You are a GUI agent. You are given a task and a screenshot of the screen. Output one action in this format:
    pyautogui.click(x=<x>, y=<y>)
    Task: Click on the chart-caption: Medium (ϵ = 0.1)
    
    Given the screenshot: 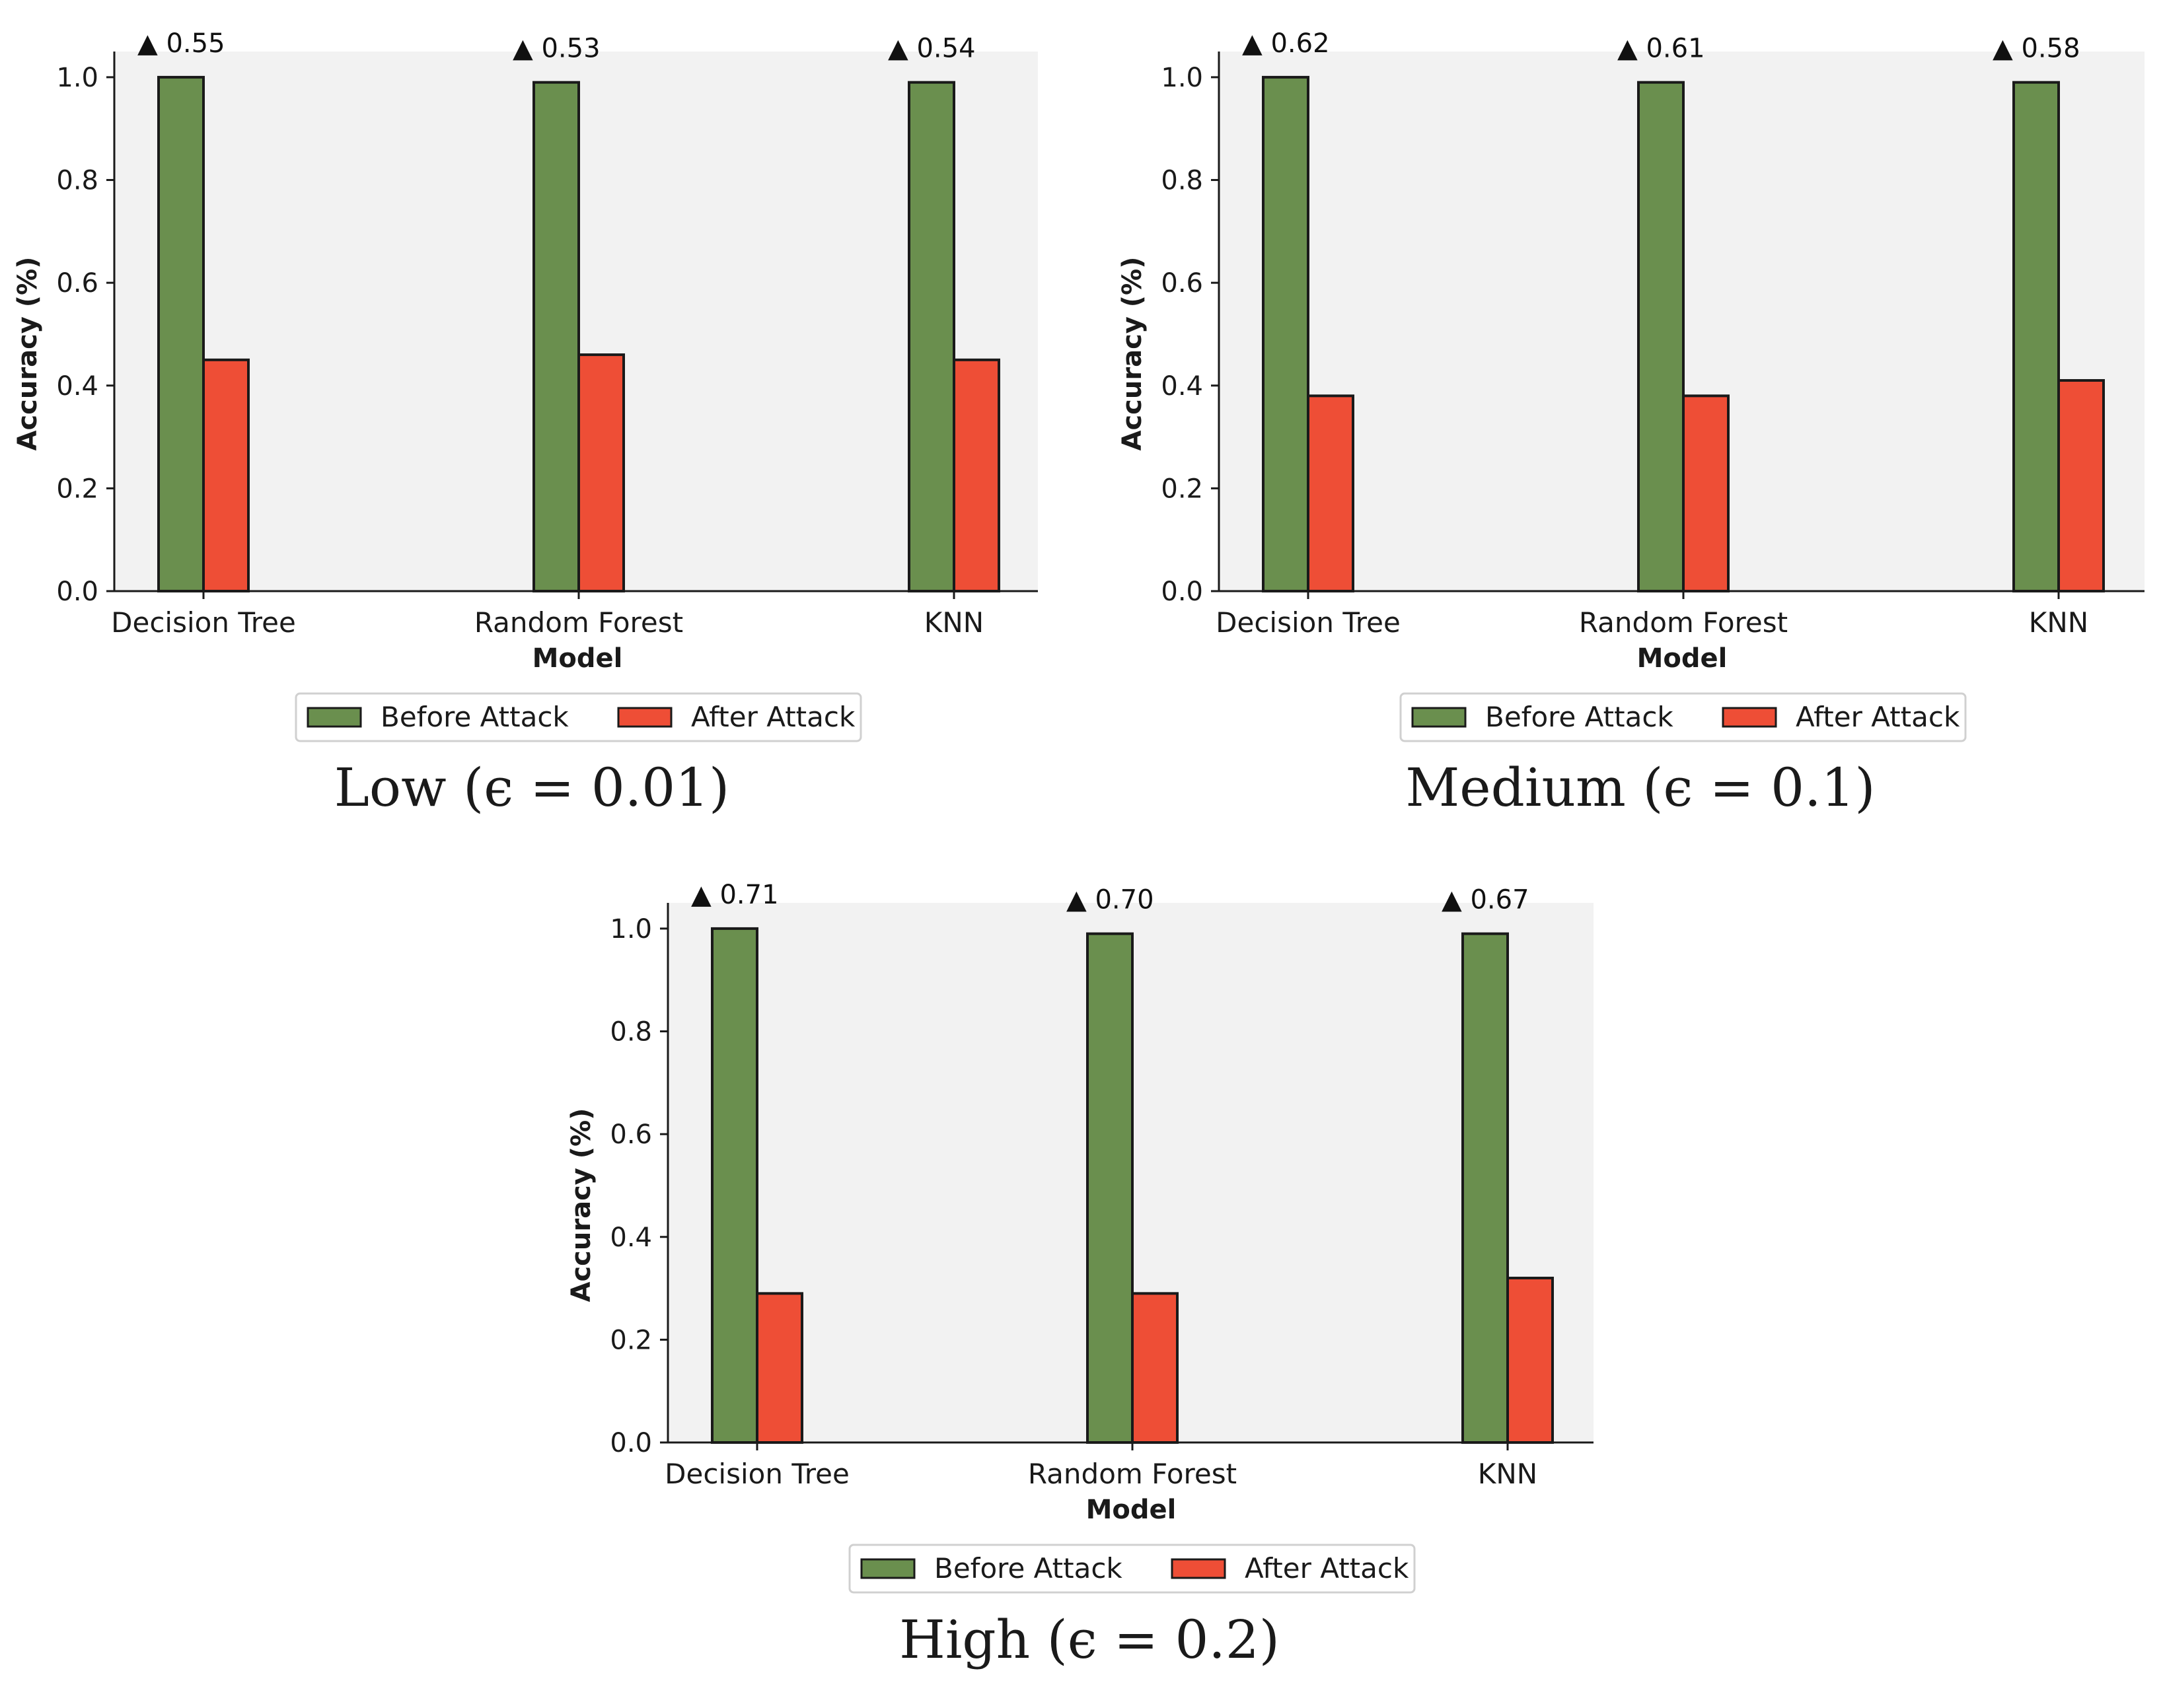 What is the action you would take?
    pyautogui.click(x=1640, y=787)
    